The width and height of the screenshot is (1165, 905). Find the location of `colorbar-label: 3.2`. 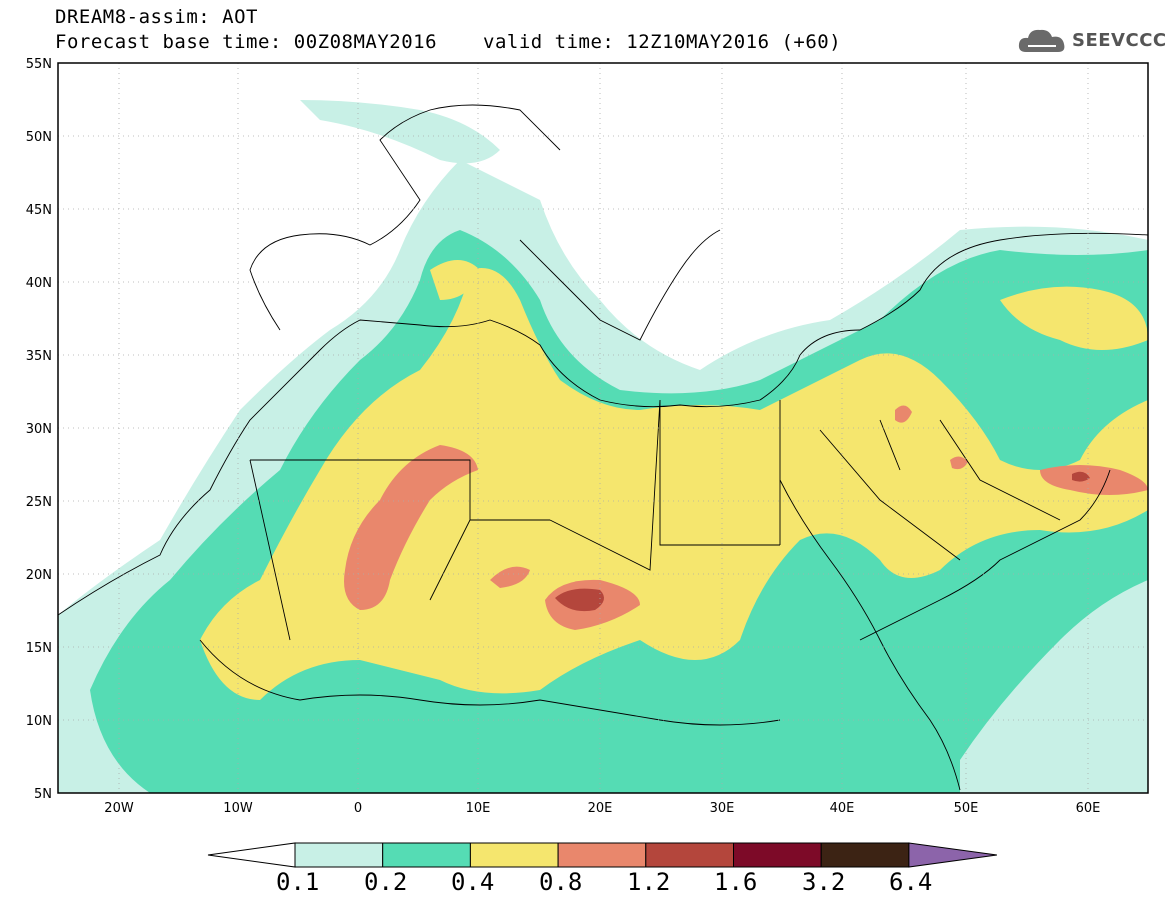

colorbar-label: 3.2 is located at coordinates (824, 882).